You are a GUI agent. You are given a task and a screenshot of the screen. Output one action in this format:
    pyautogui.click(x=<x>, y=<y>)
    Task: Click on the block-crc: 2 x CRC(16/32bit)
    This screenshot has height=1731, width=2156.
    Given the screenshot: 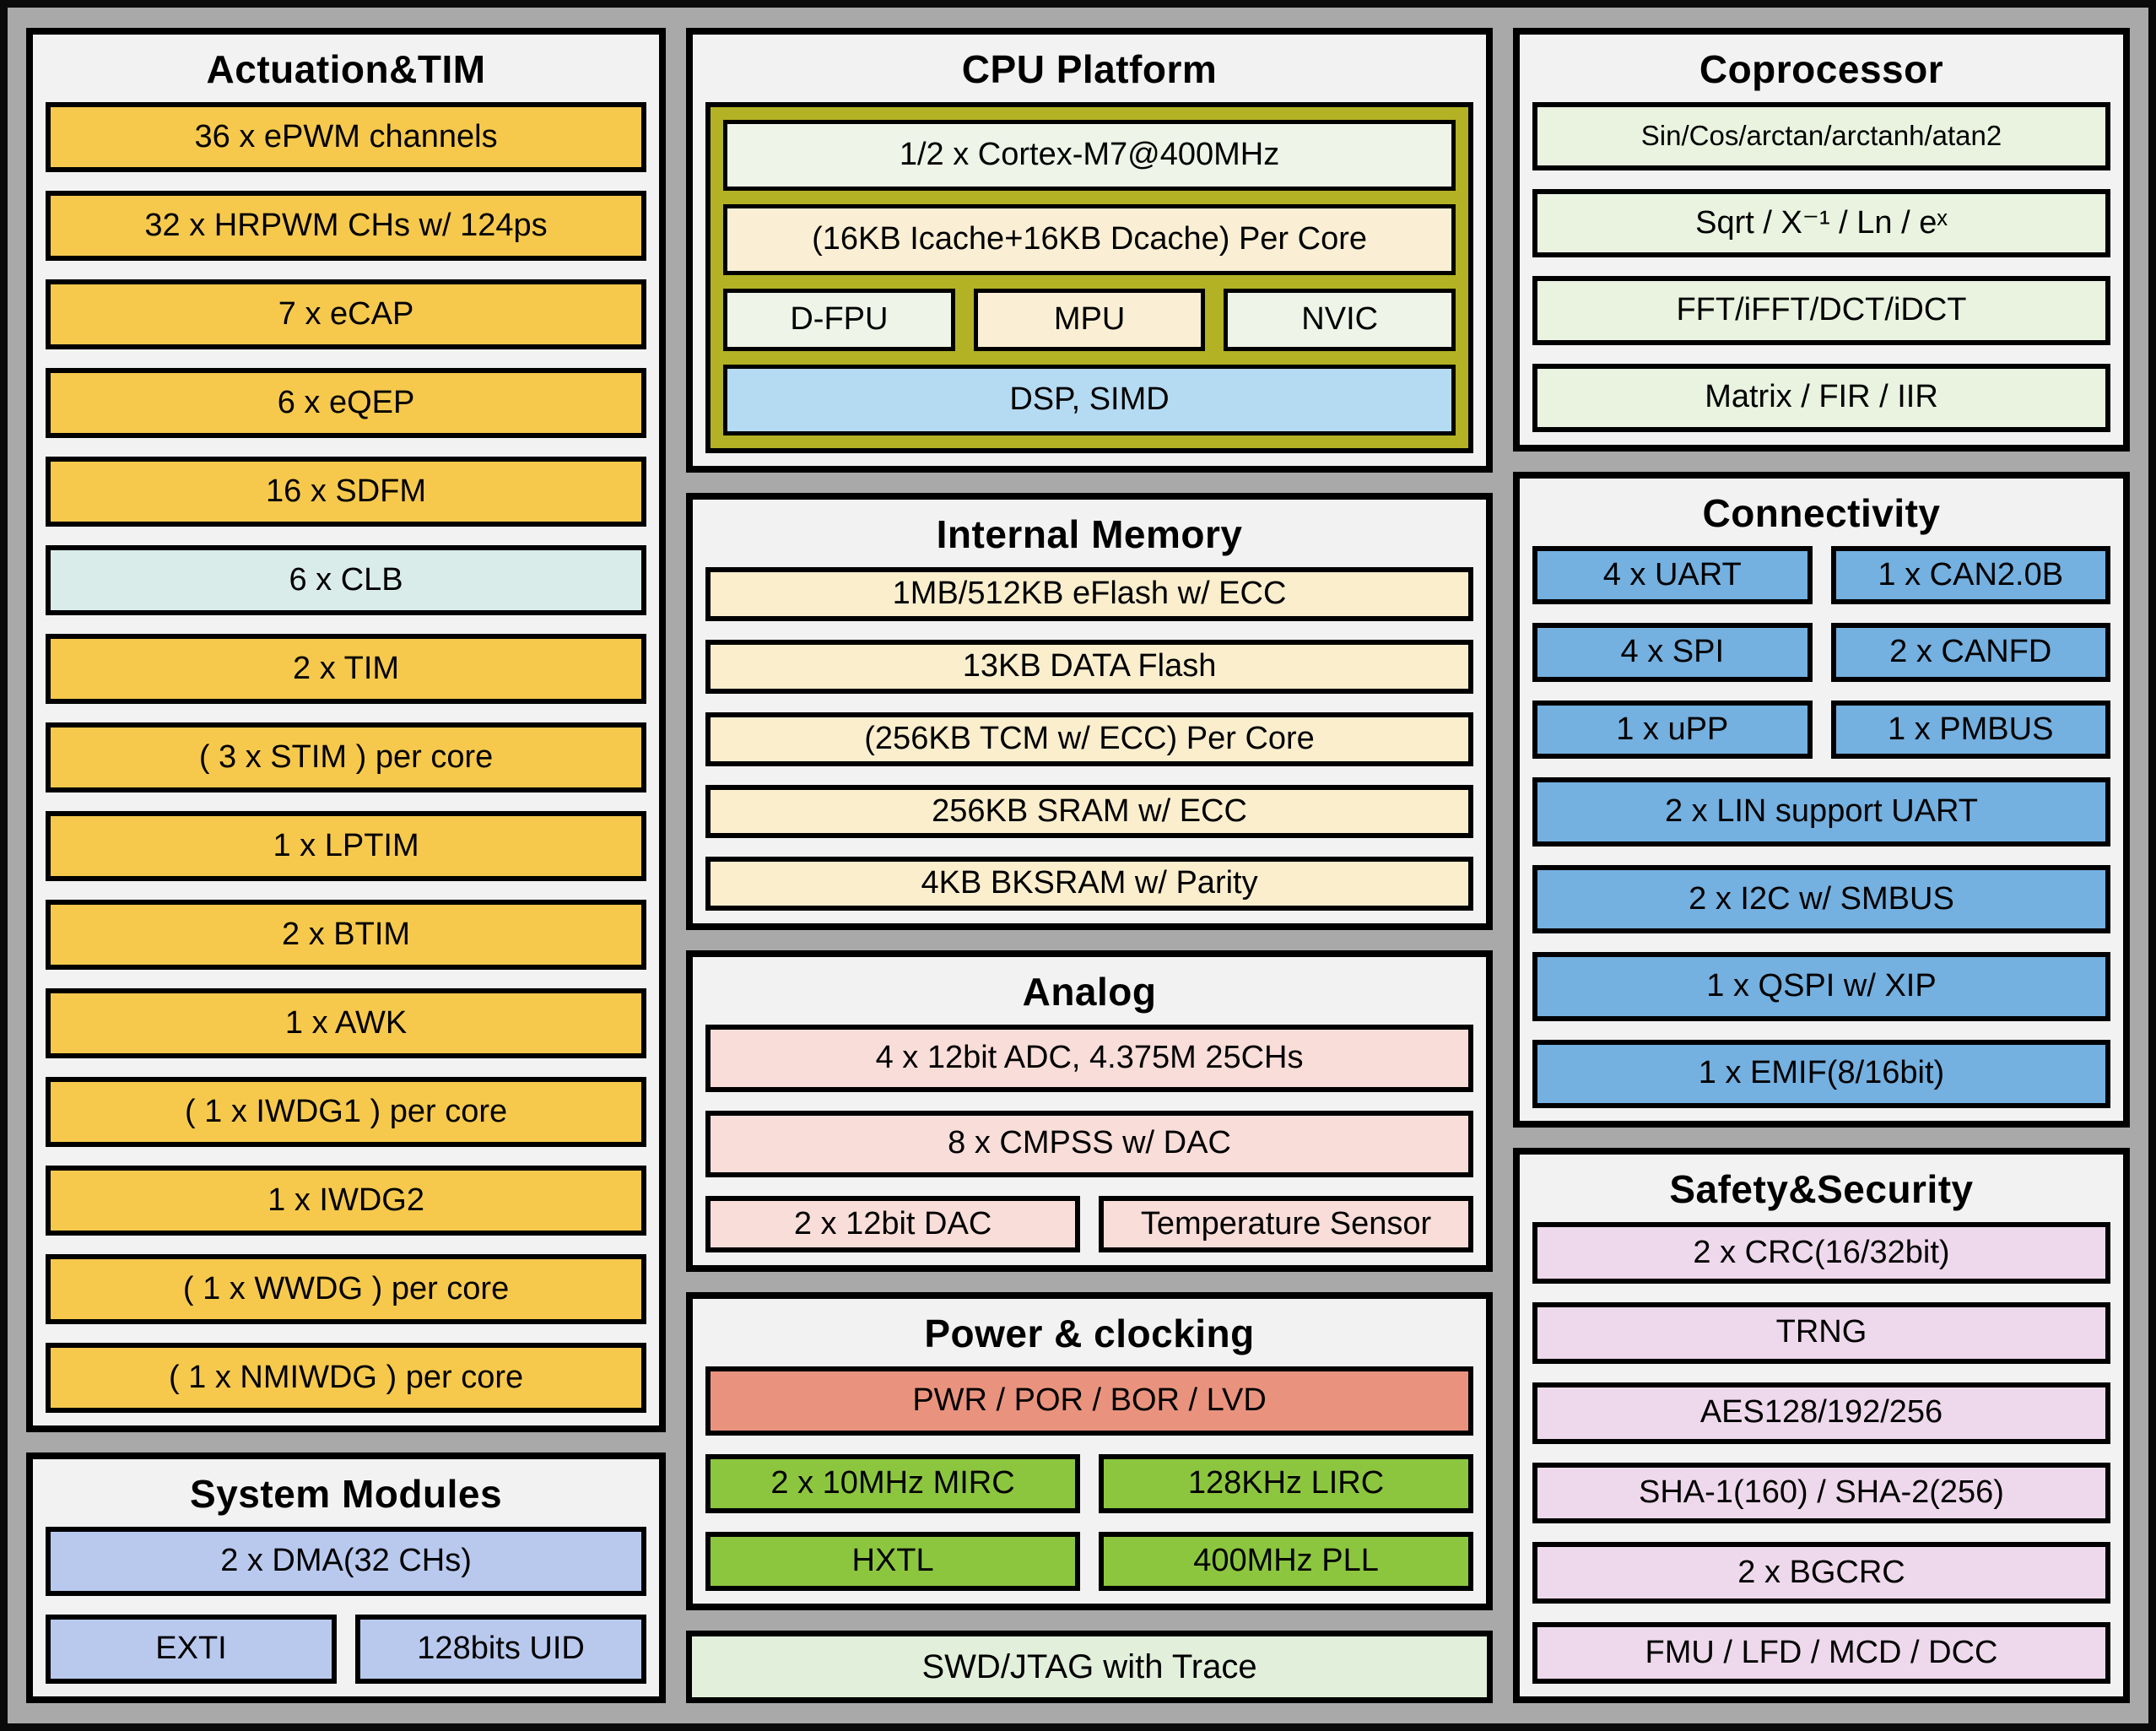 What is the action you would take?
    pyautogui.click(x=1821, y=1253)
    